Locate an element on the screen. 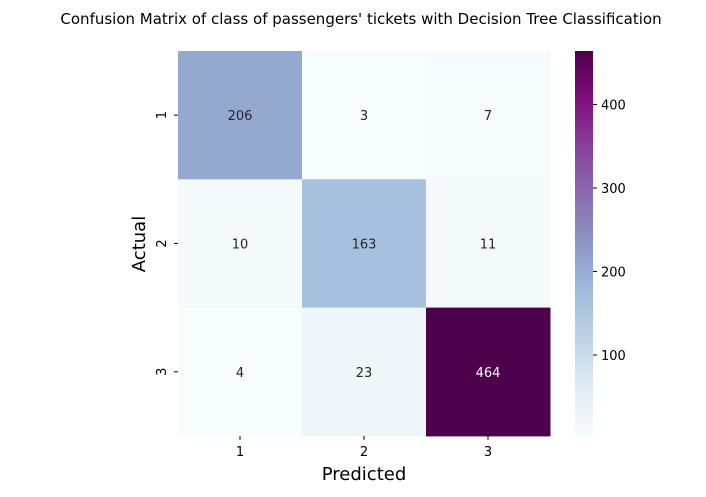  y-axis: 1 2 3 is located at coordinates (166, 243).